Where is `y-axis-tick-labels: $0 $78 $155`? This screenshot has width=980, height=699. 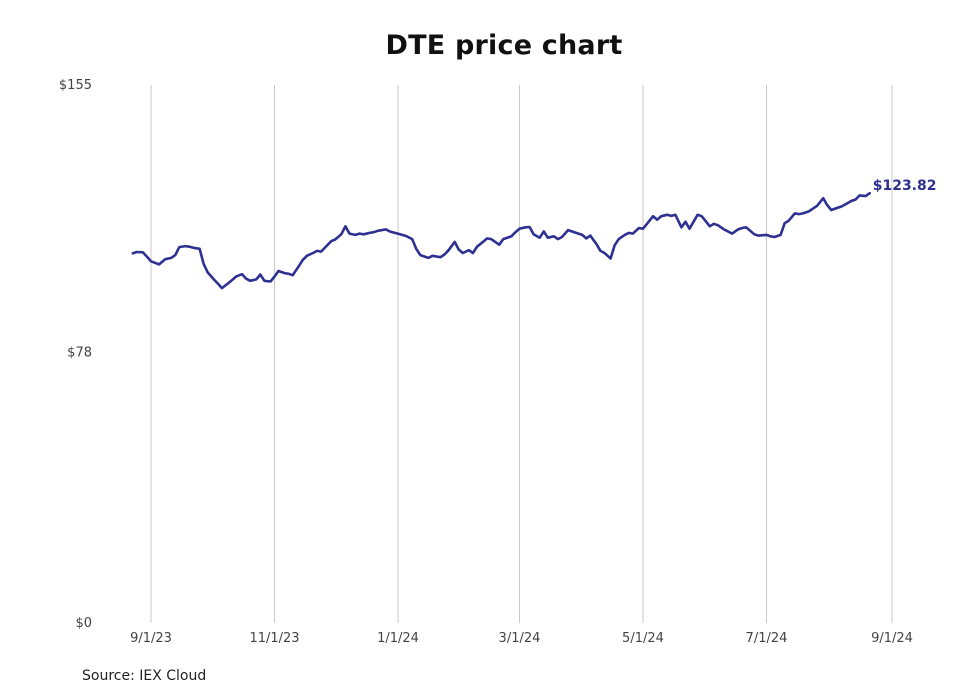
y-axis-tick-labels: $0 $78 $155 is located at coordinates (75, 354).